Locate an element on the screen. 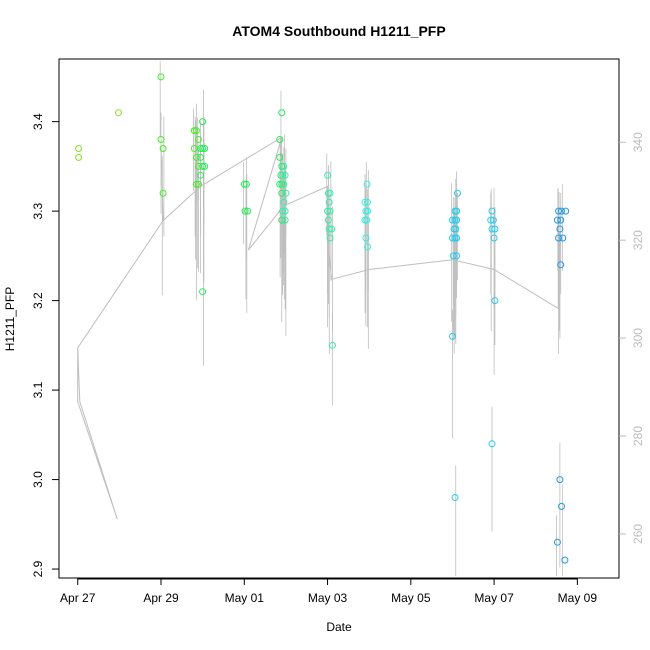 This screenshot has width=650, height=650. y2-tick-label: 300 is located at coordinates (638, 338).